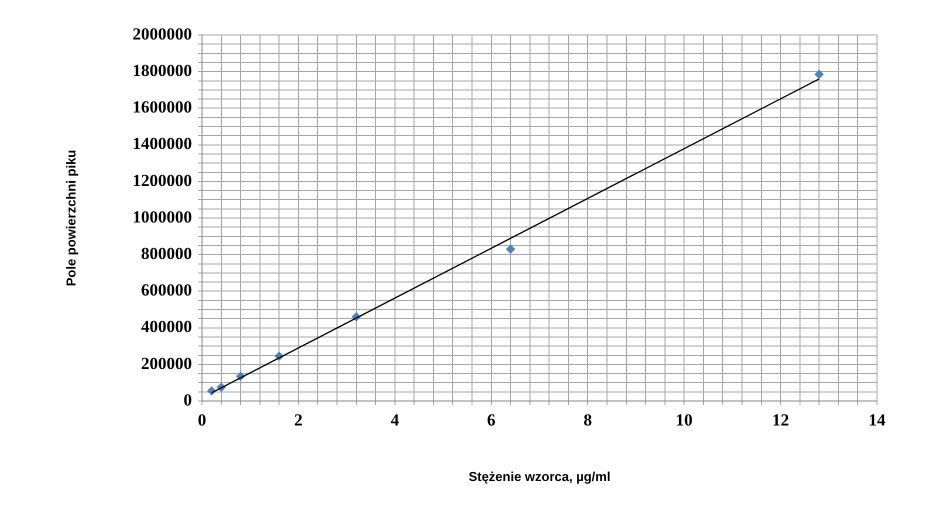 The image size is (928, 519). Describe the element at coordinates (162, 144) in the screenshot. I see `y-tick-label: 1400000` at that location.